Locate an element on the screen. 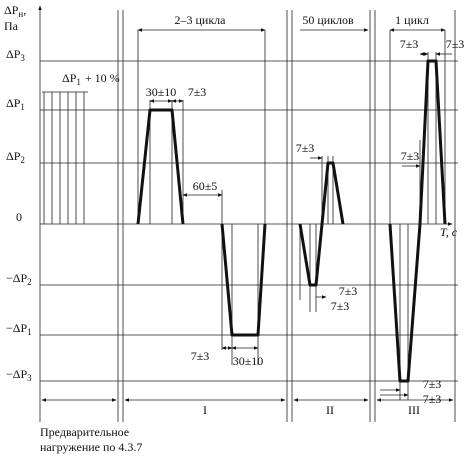 The image size is (467, 458). section-name: II is located at coordinates (330, 410).